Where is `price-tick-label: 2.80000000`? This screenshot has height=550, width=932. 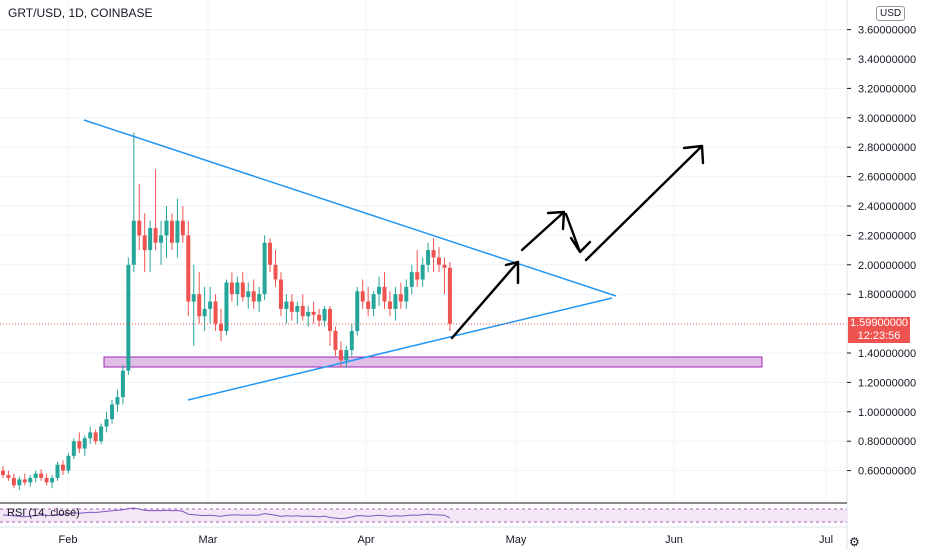 price-tick-label: 2.80000000 is located at coordinates (887, 148).